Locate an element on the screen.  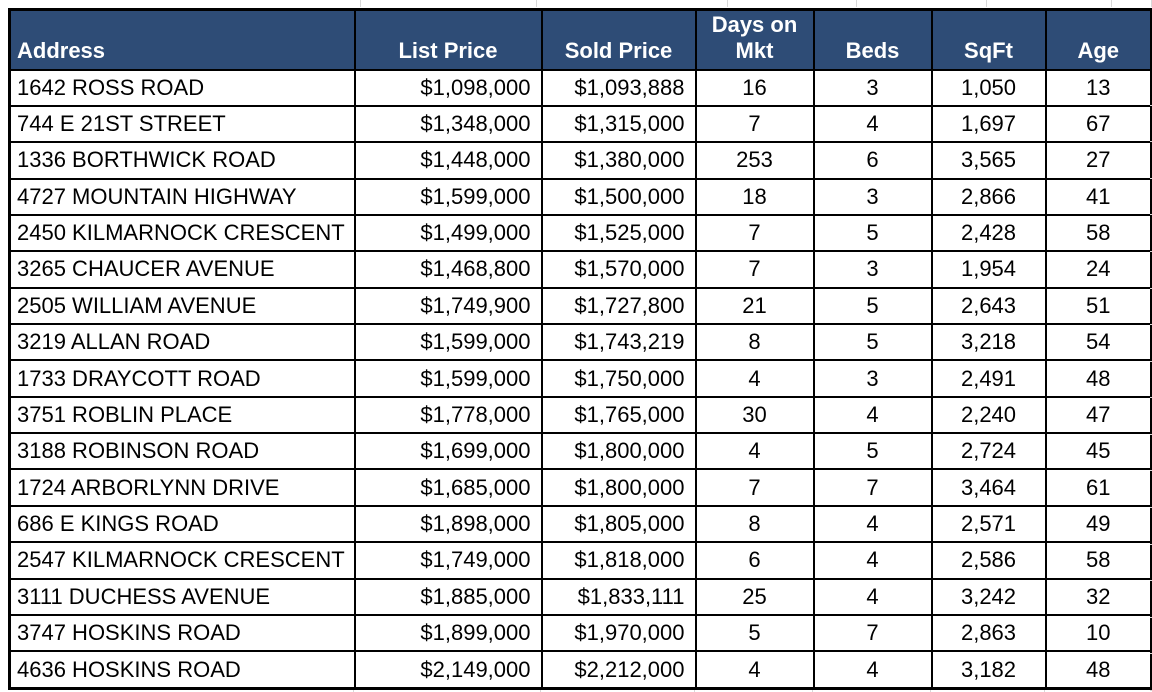
cell-age: 51 is located at coordinates (1098, 306).